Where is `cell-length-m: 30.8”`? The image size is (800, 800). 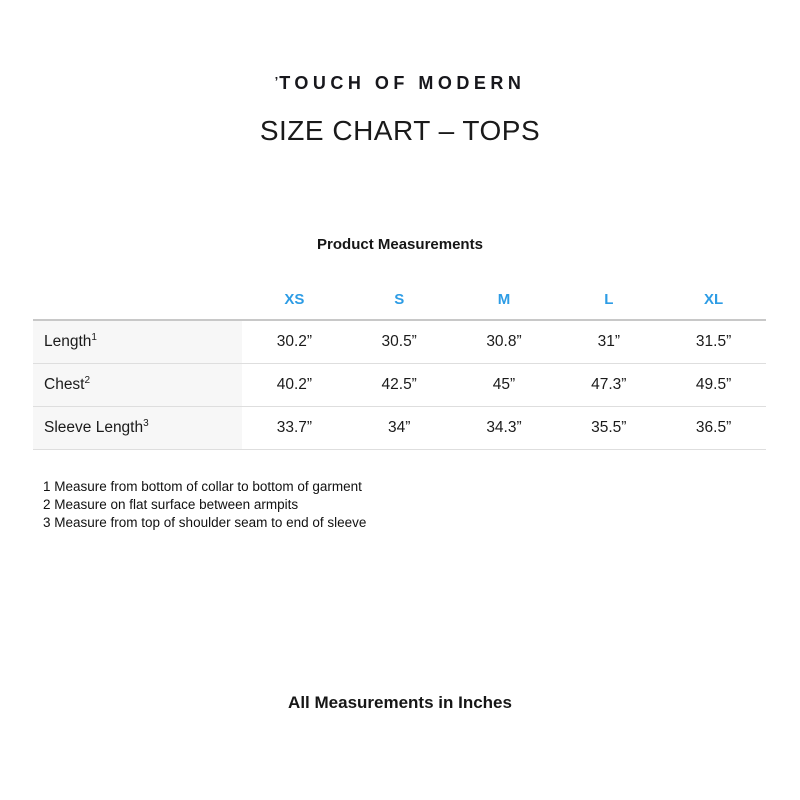 cell-length-m: 30.8” is located at coordinates (504, 341).